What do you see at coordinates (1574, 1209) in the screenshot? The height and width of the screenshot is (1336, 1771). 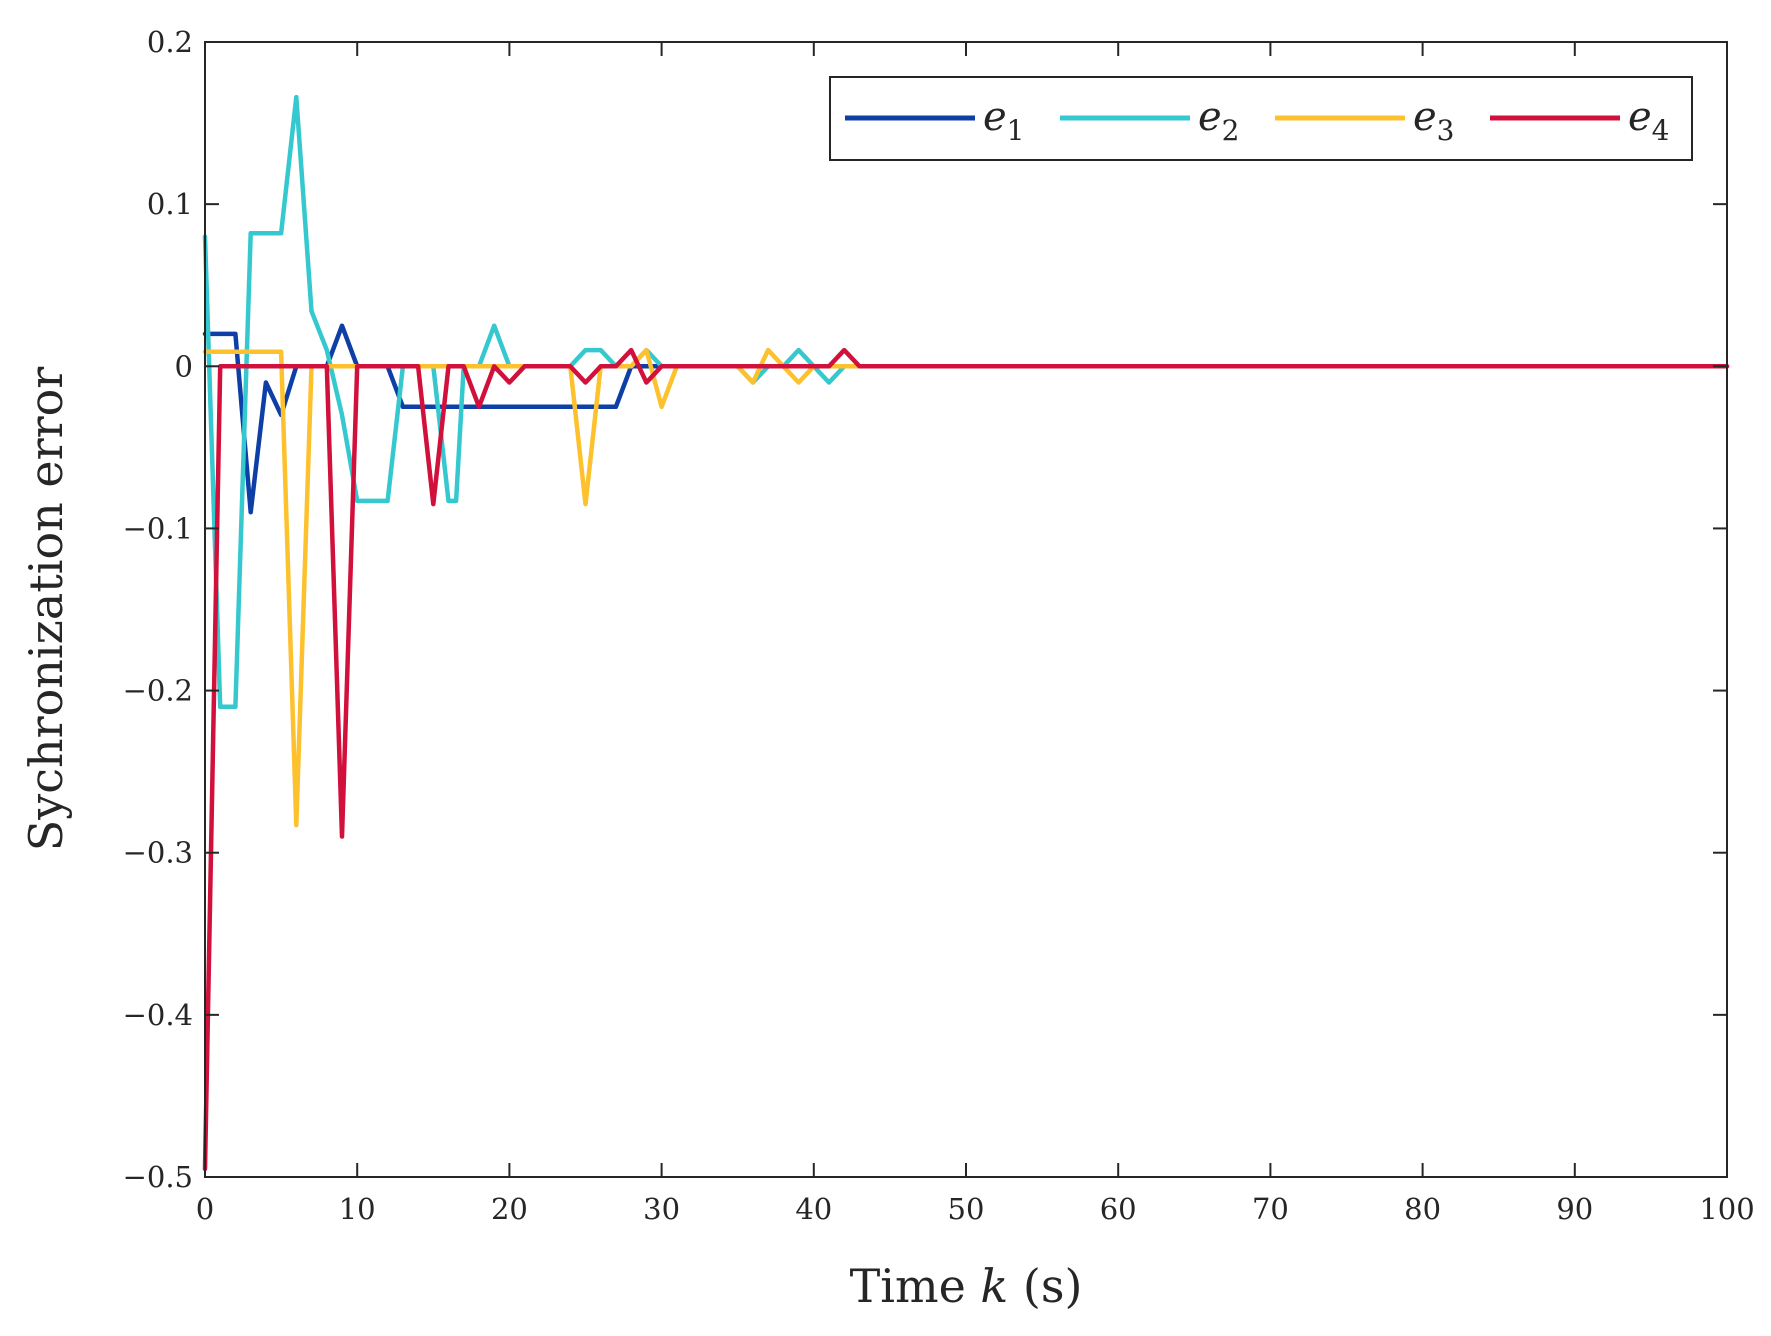 I see `x-tick-label-9: 90` at bounding box center [1574, 1209].